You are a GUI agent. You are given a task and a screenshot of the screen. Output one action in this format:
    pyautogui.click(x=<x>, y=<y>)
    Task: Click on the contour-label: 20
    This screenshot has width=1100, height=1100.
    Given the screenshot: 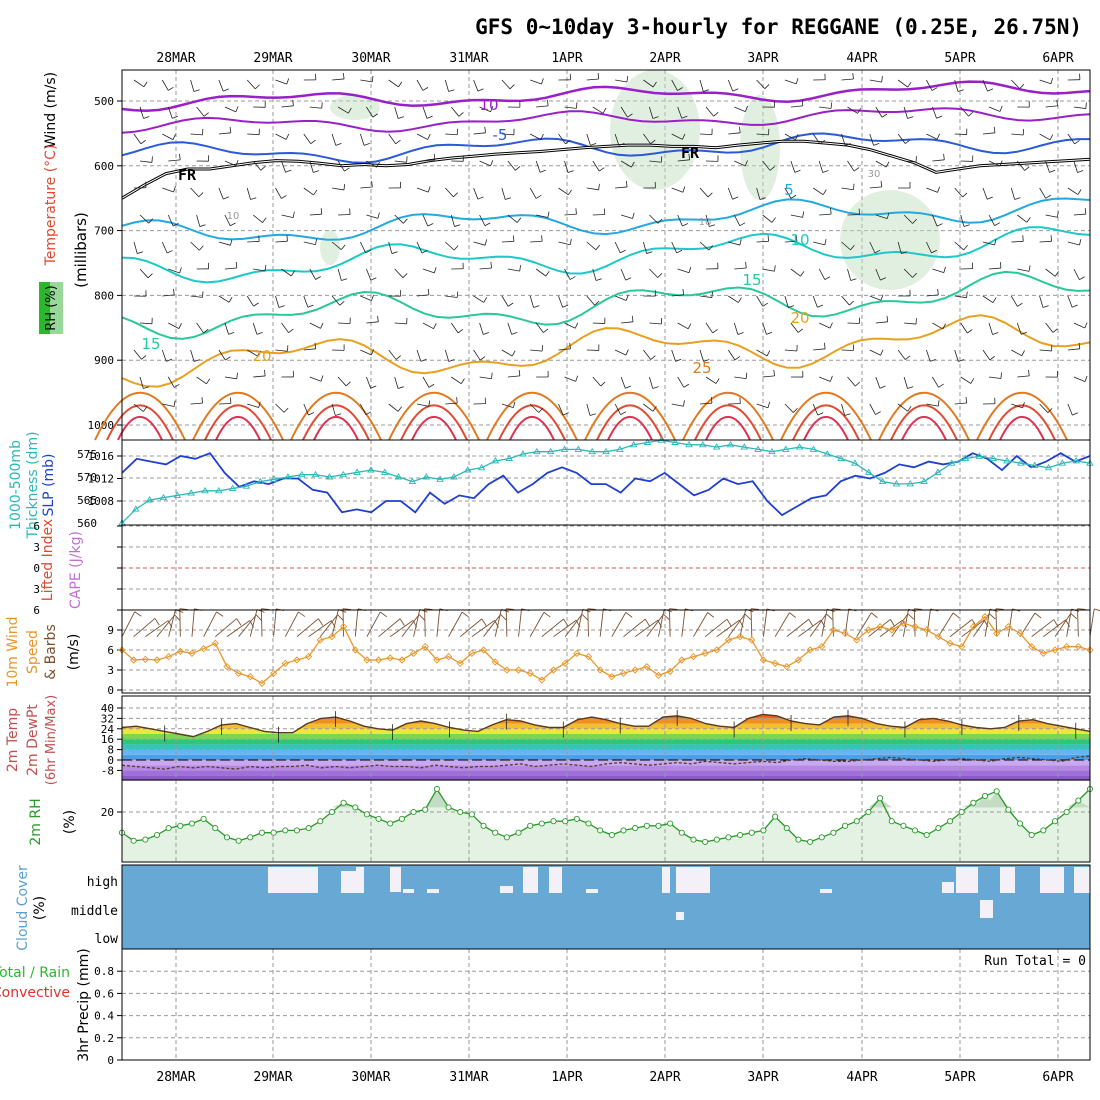 What is the action you would take?
    pyautogui.click(x=261, y=356)
    